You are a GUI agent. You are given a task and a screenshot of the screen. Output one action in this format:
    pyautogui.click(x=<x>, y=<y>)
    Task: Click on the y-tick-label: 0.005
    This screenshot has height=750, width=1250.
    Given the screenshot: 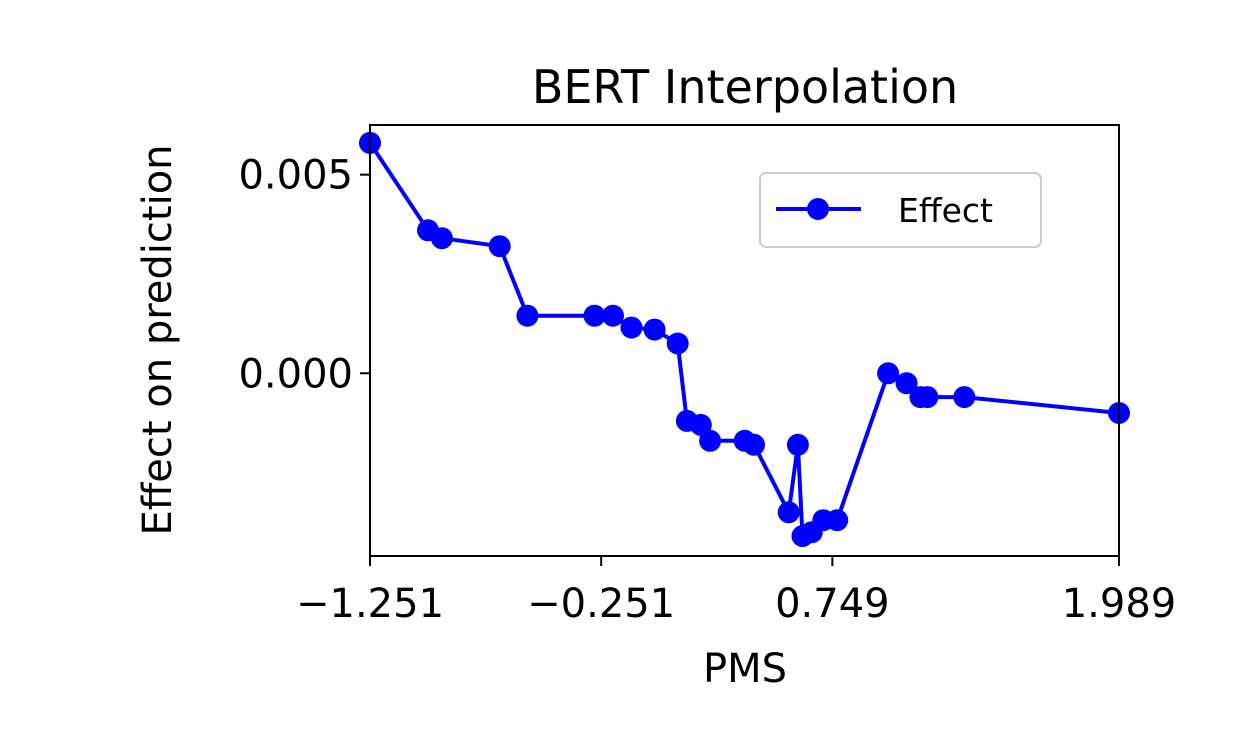 What is the action you would take?
    pyautogui.click(x=295, y=176)
    